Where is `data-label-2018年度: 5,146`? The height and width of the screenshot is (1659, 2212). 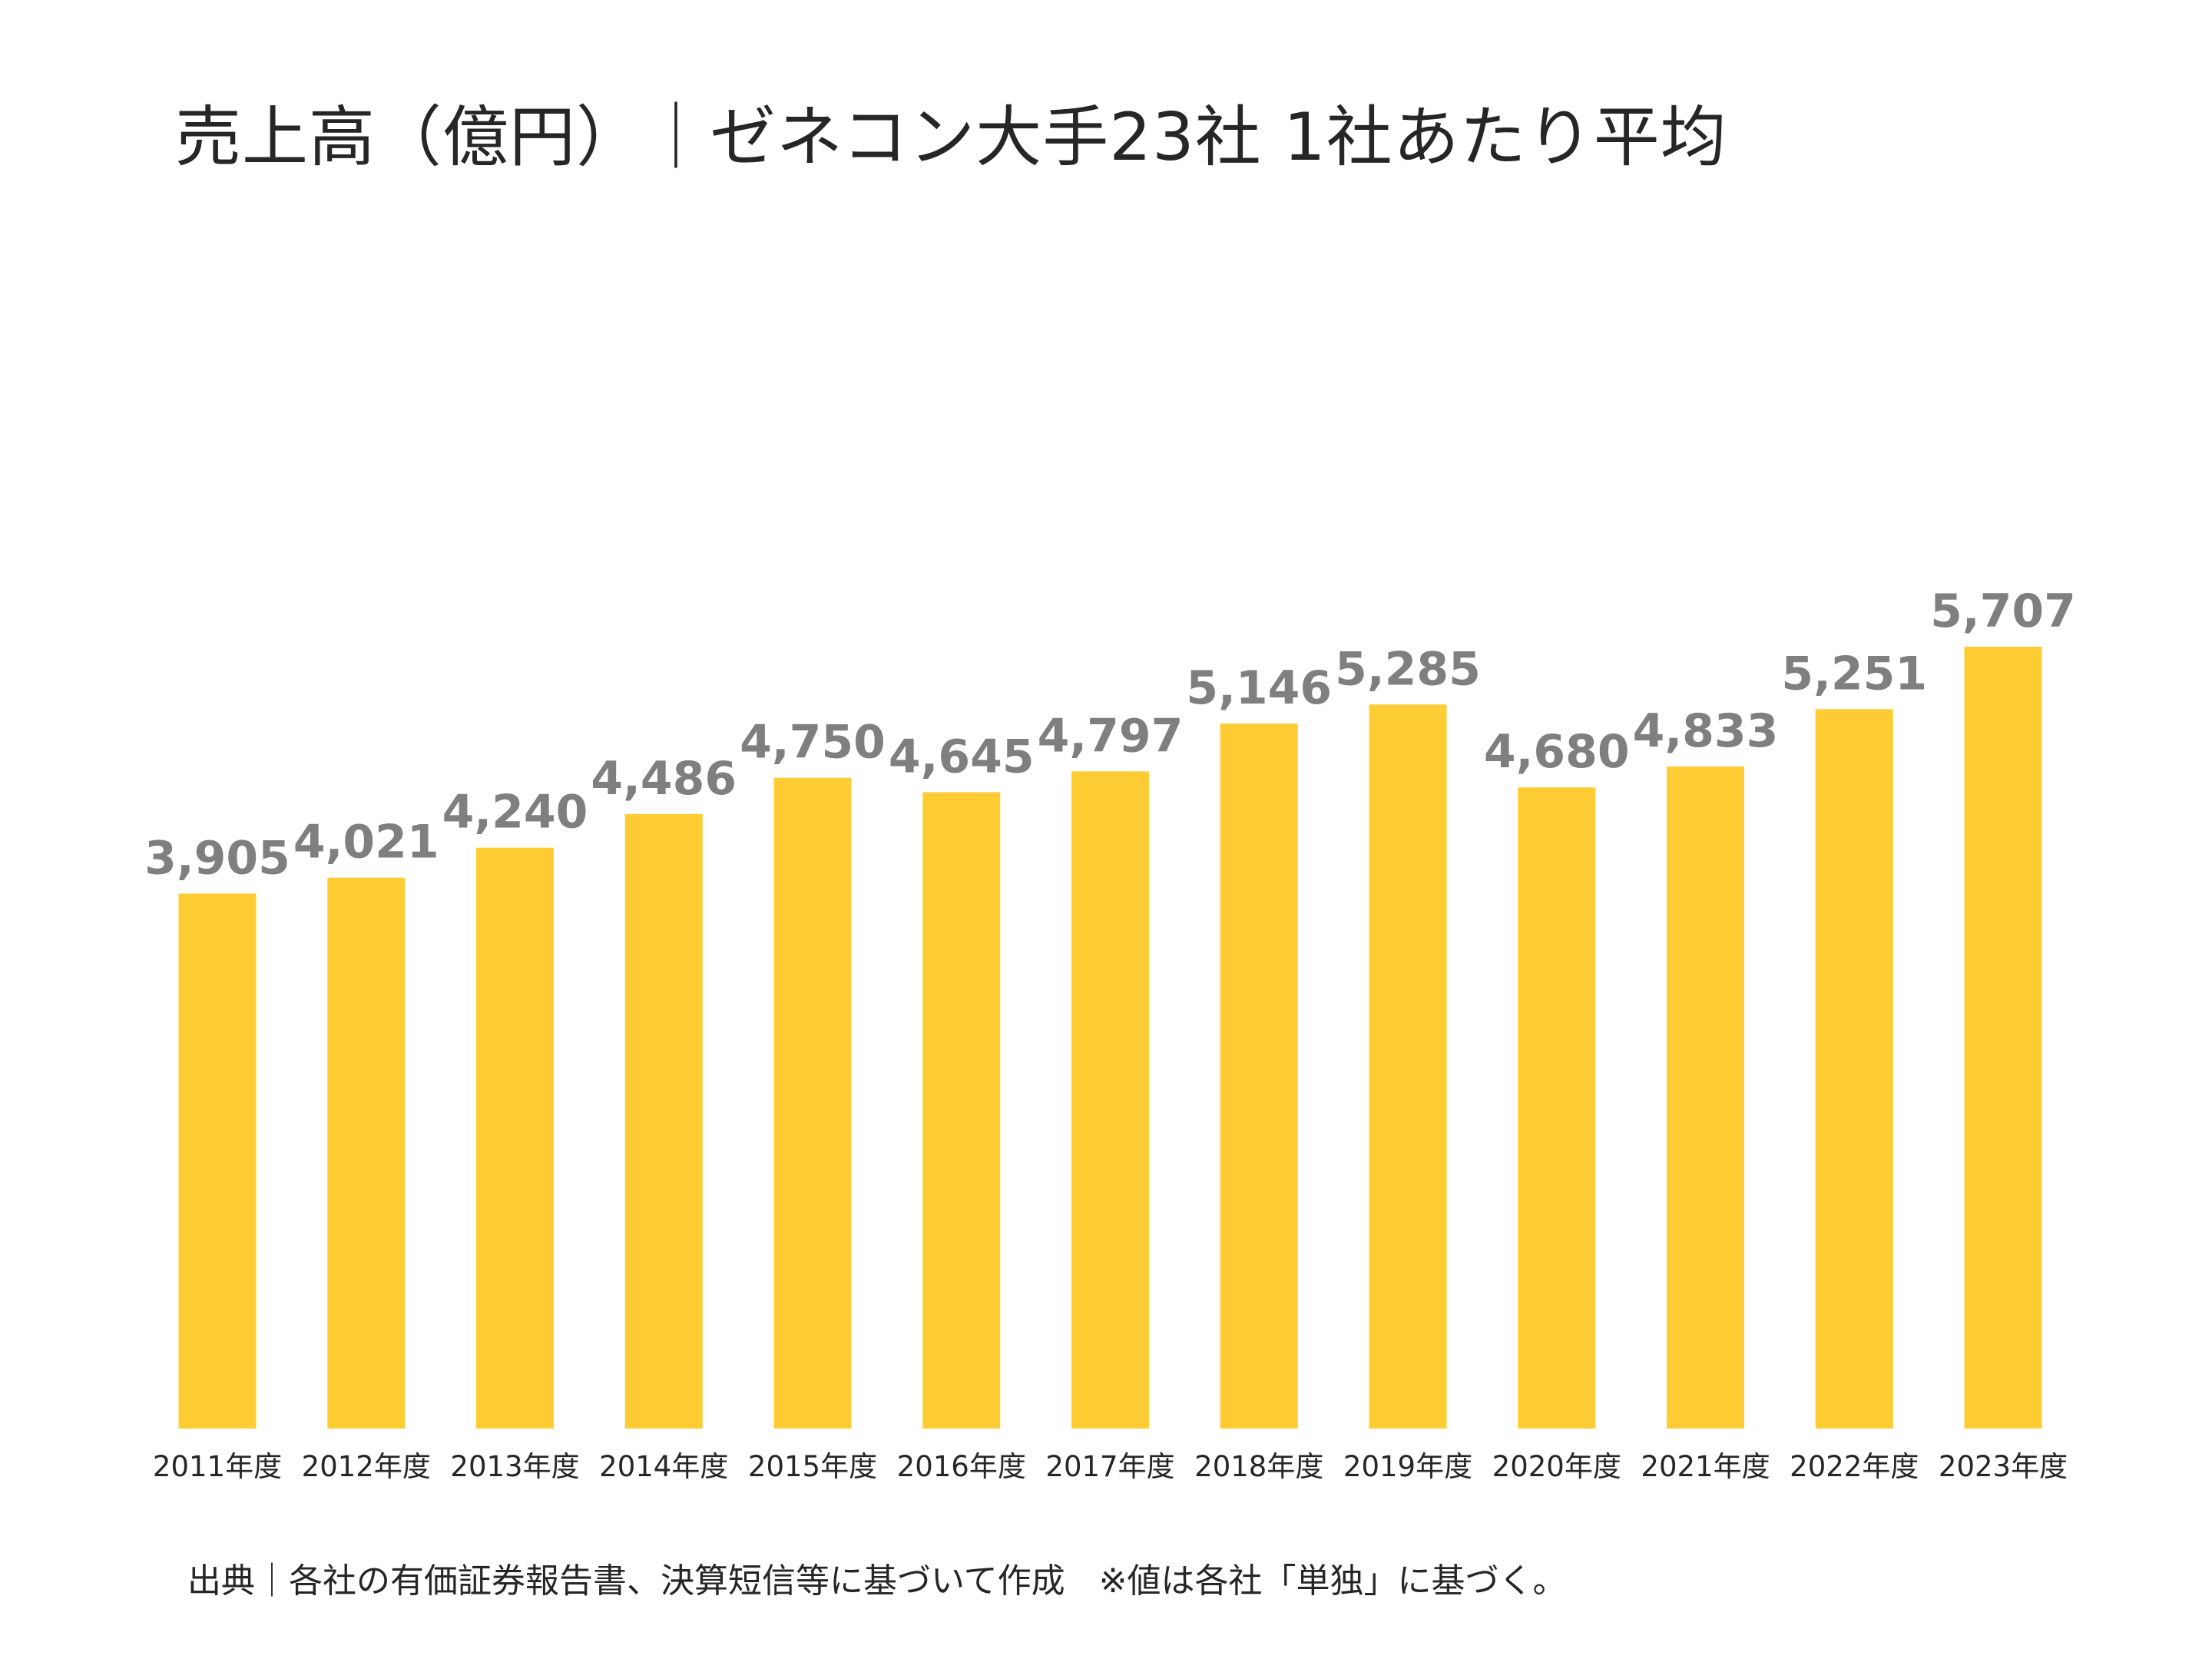 data-label-2018年度: 5,146 is located at coordinates (1259, 688).